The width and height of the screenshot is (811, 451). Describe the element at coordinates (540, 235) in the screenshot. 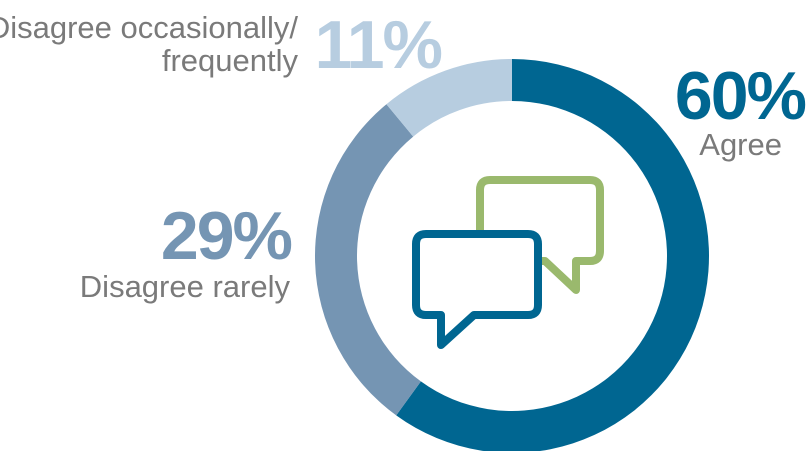

I see `back-speech-bubble-icon` at that location.